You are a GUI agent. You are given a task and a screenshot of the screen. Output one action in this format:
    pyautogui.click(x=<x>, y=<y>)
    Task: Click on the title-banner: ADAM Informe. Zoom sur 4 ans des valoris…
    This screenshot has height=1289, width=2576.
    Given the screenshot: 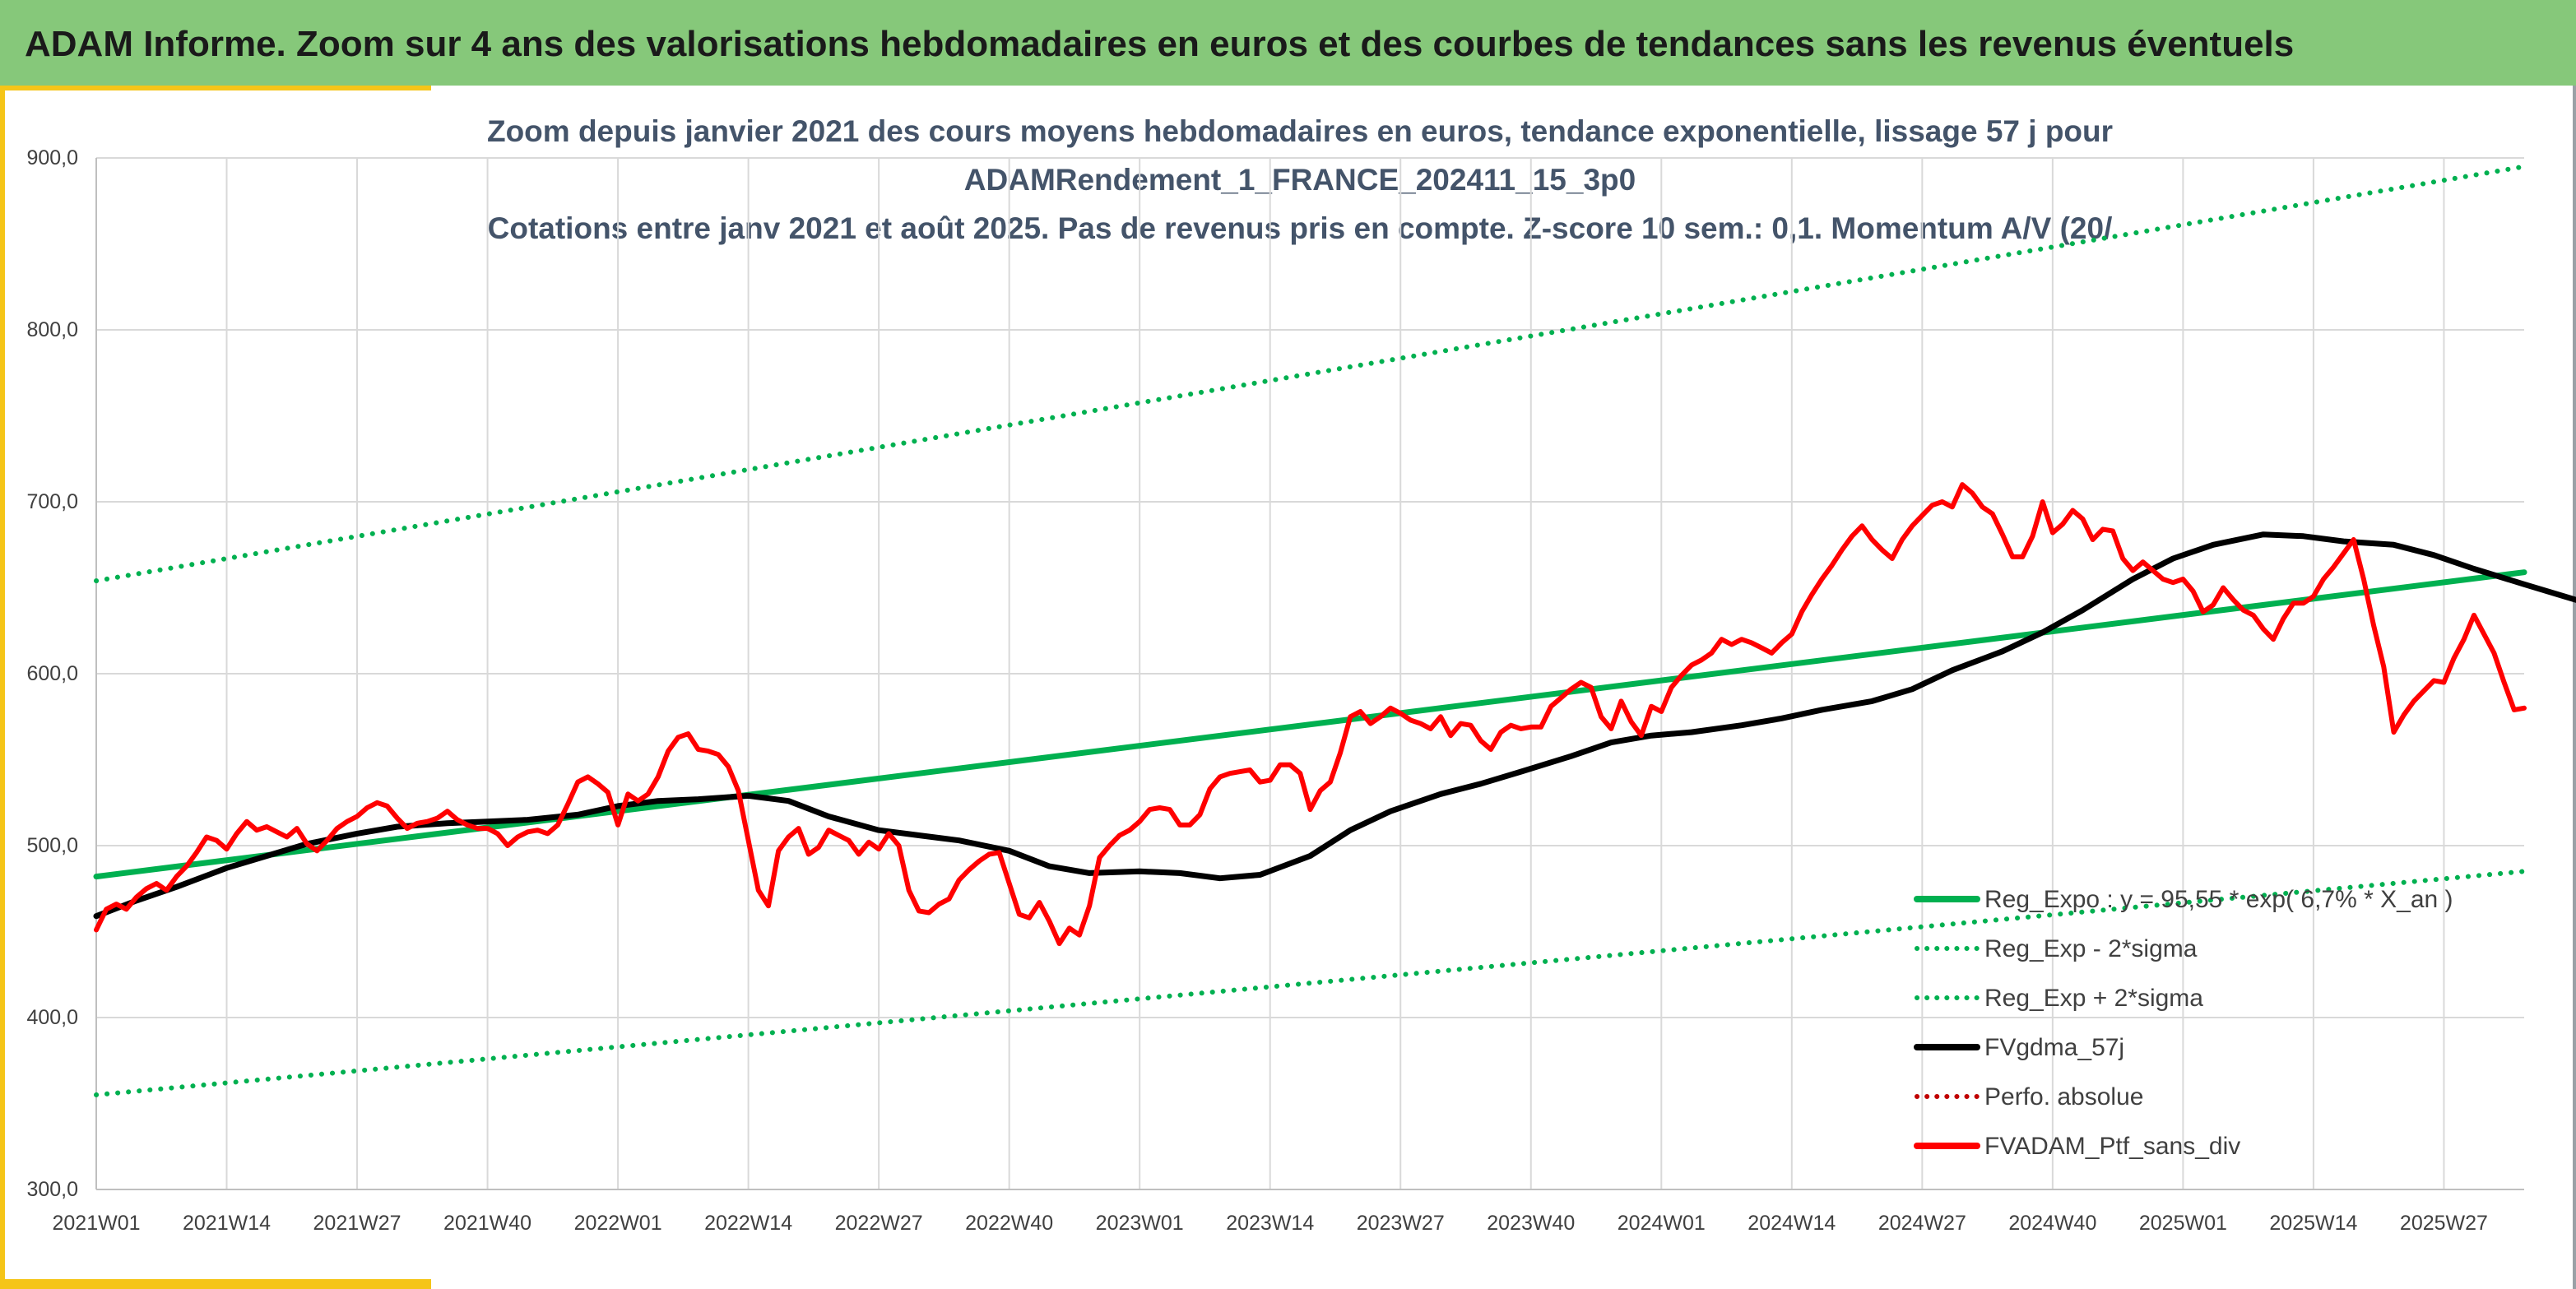 What is the action you would take?
    pyautogui.click(x=1288, y=43)
    